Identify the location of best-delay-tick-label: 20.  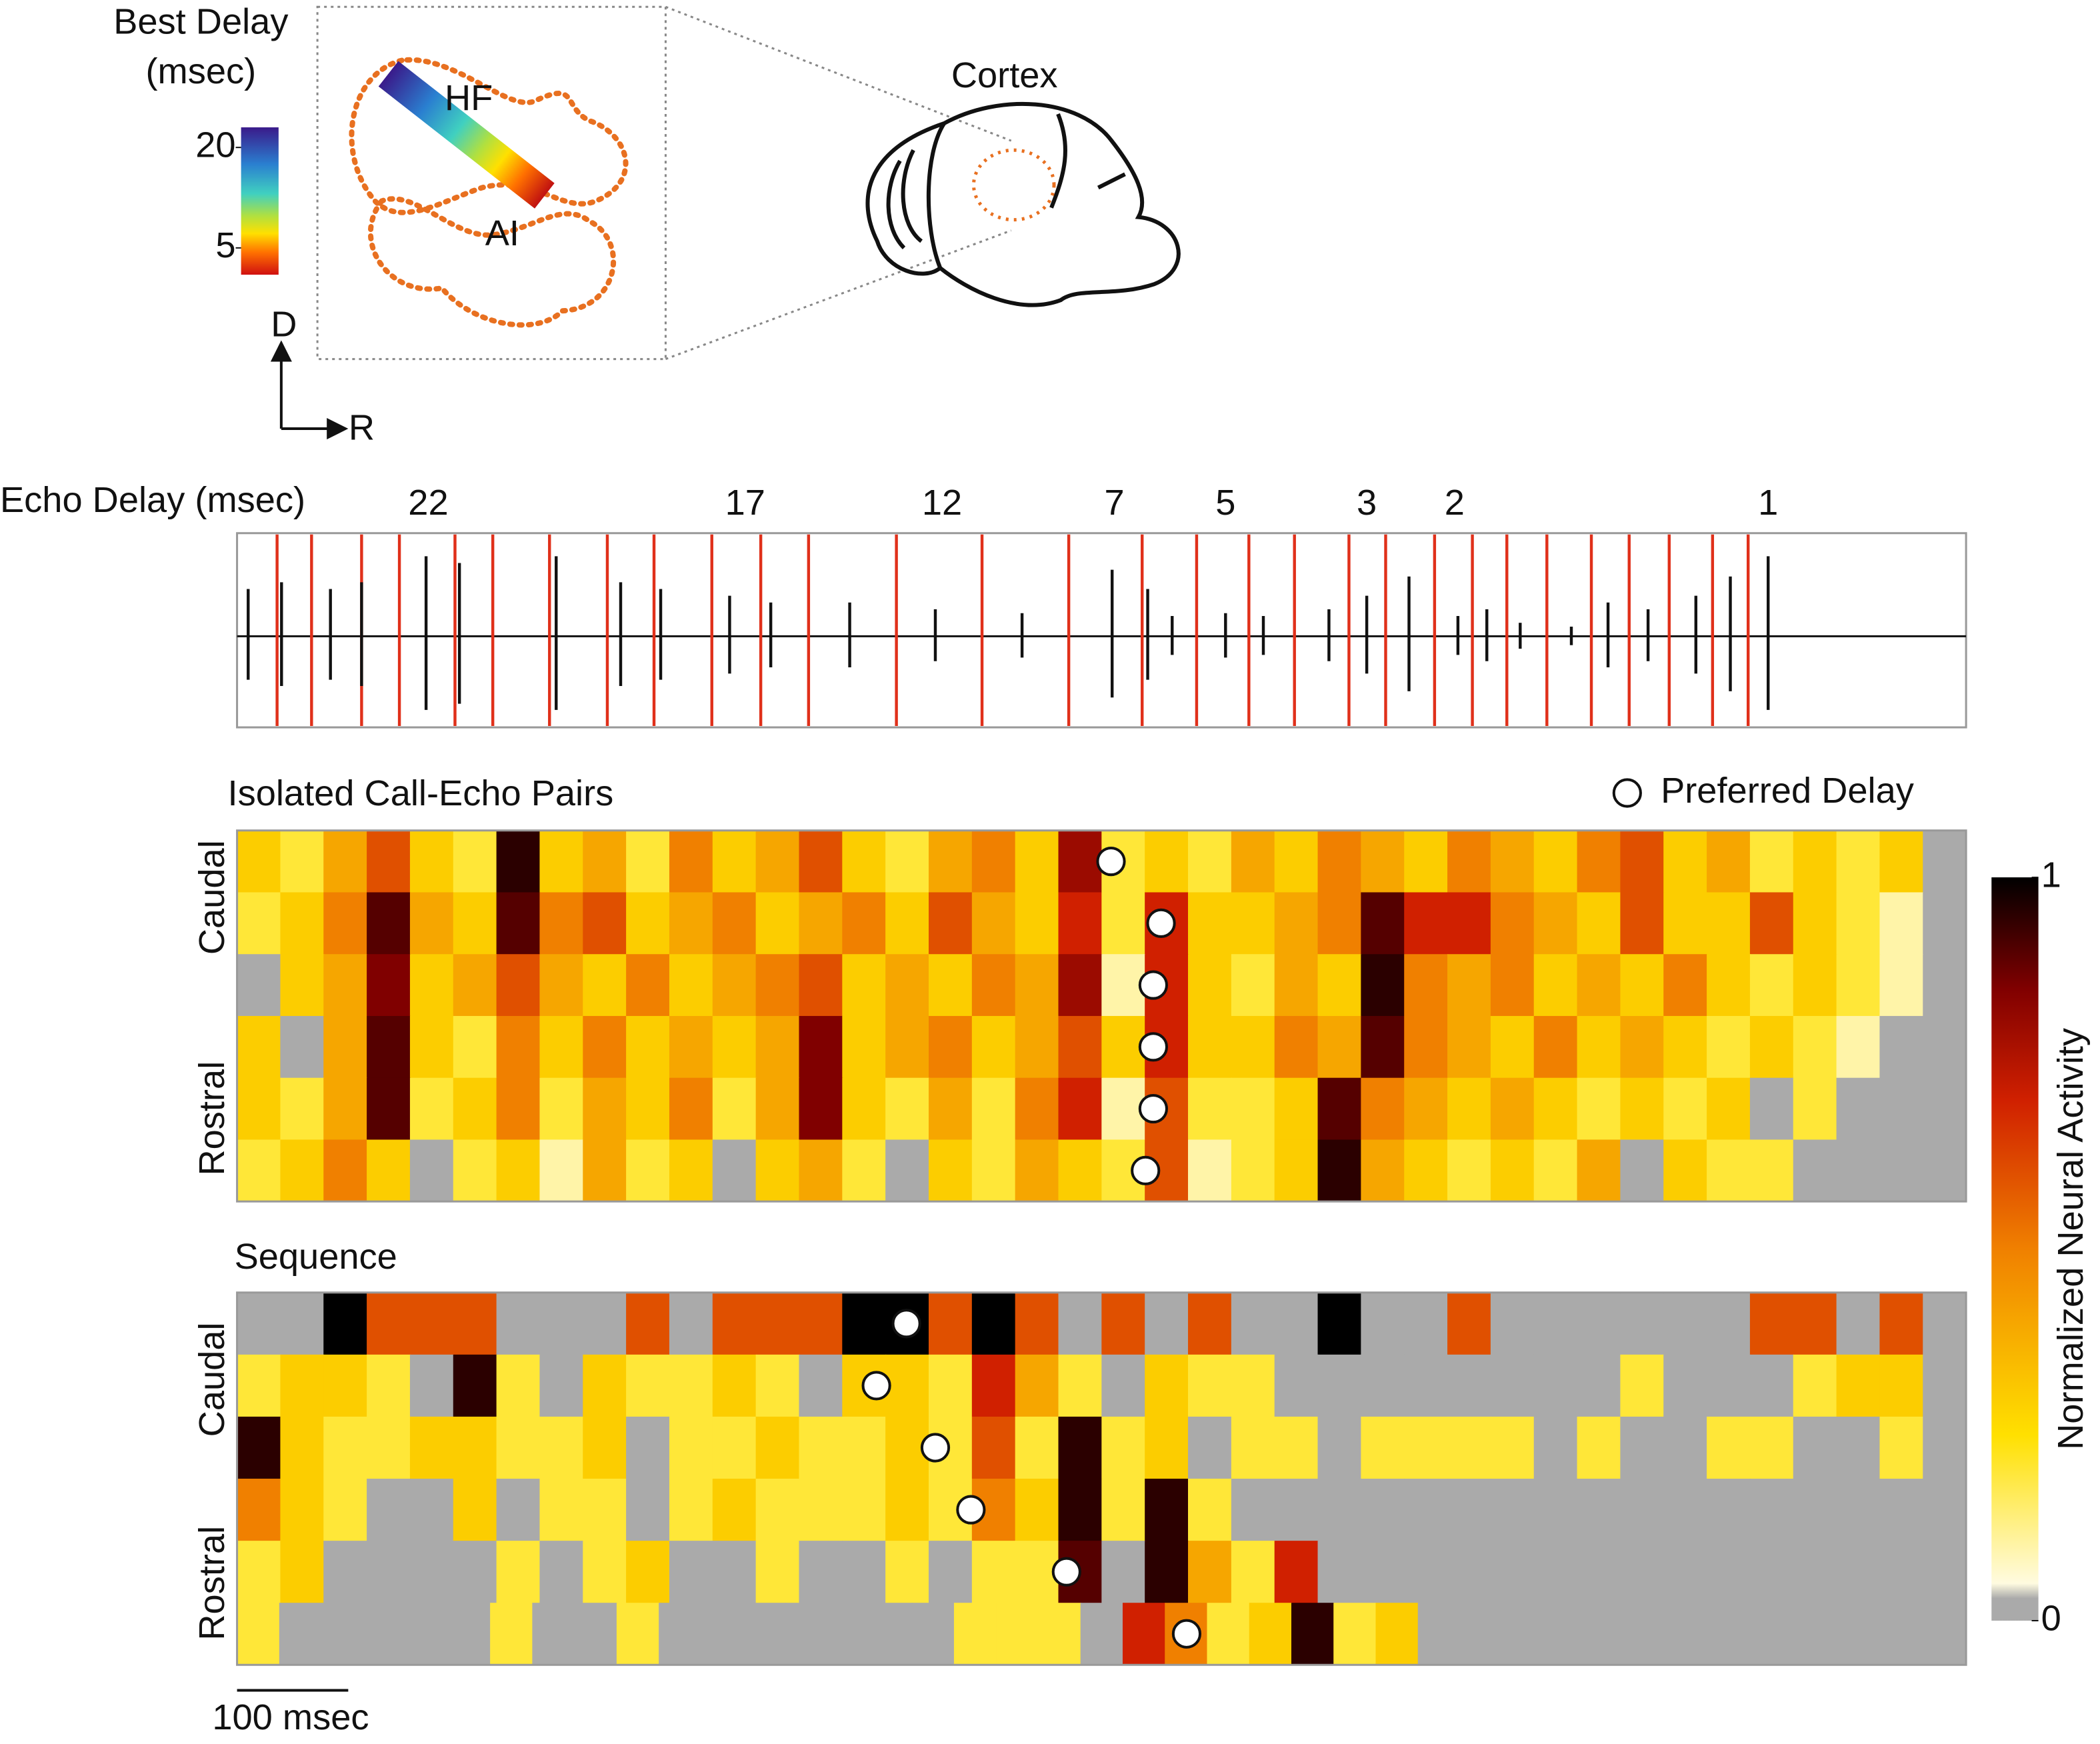
(215, 145).